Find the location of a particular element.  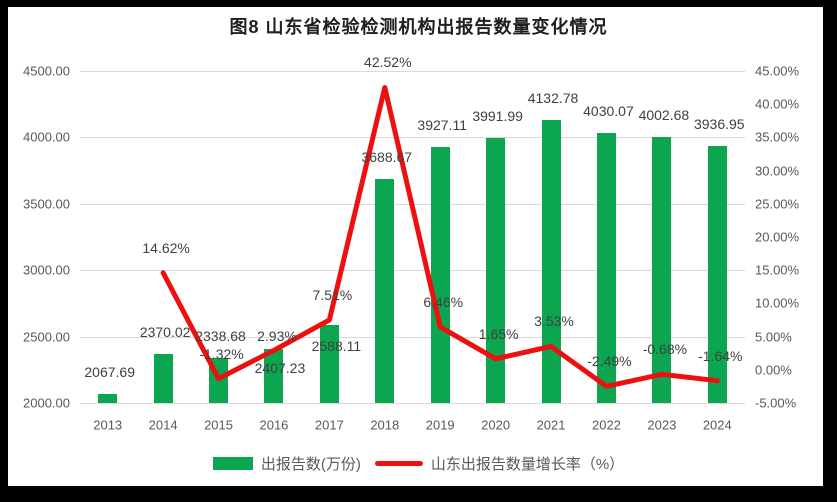

legend-item-line: 山东出报告数量增长率（%） is located at coordinates (492, 463).